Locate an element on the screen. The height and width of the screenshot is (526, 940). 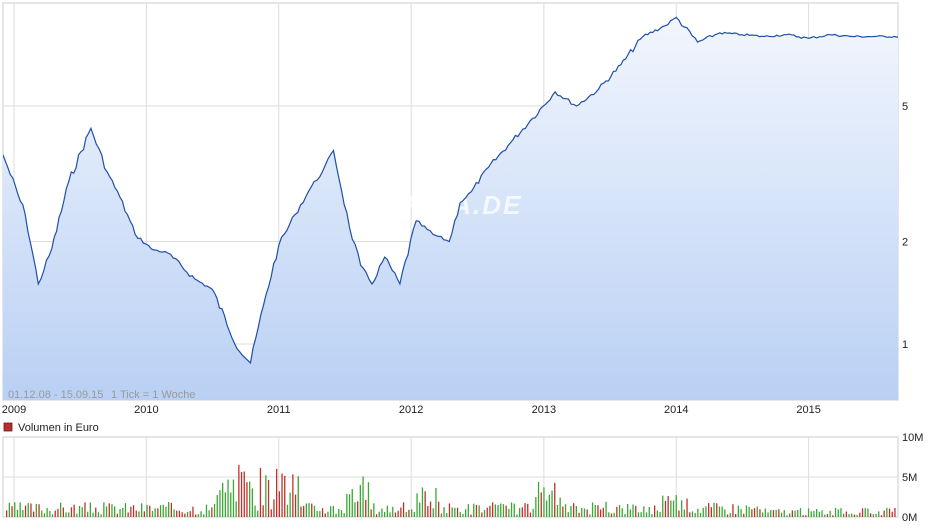
volume-bars is located at coordinates (451, 490).